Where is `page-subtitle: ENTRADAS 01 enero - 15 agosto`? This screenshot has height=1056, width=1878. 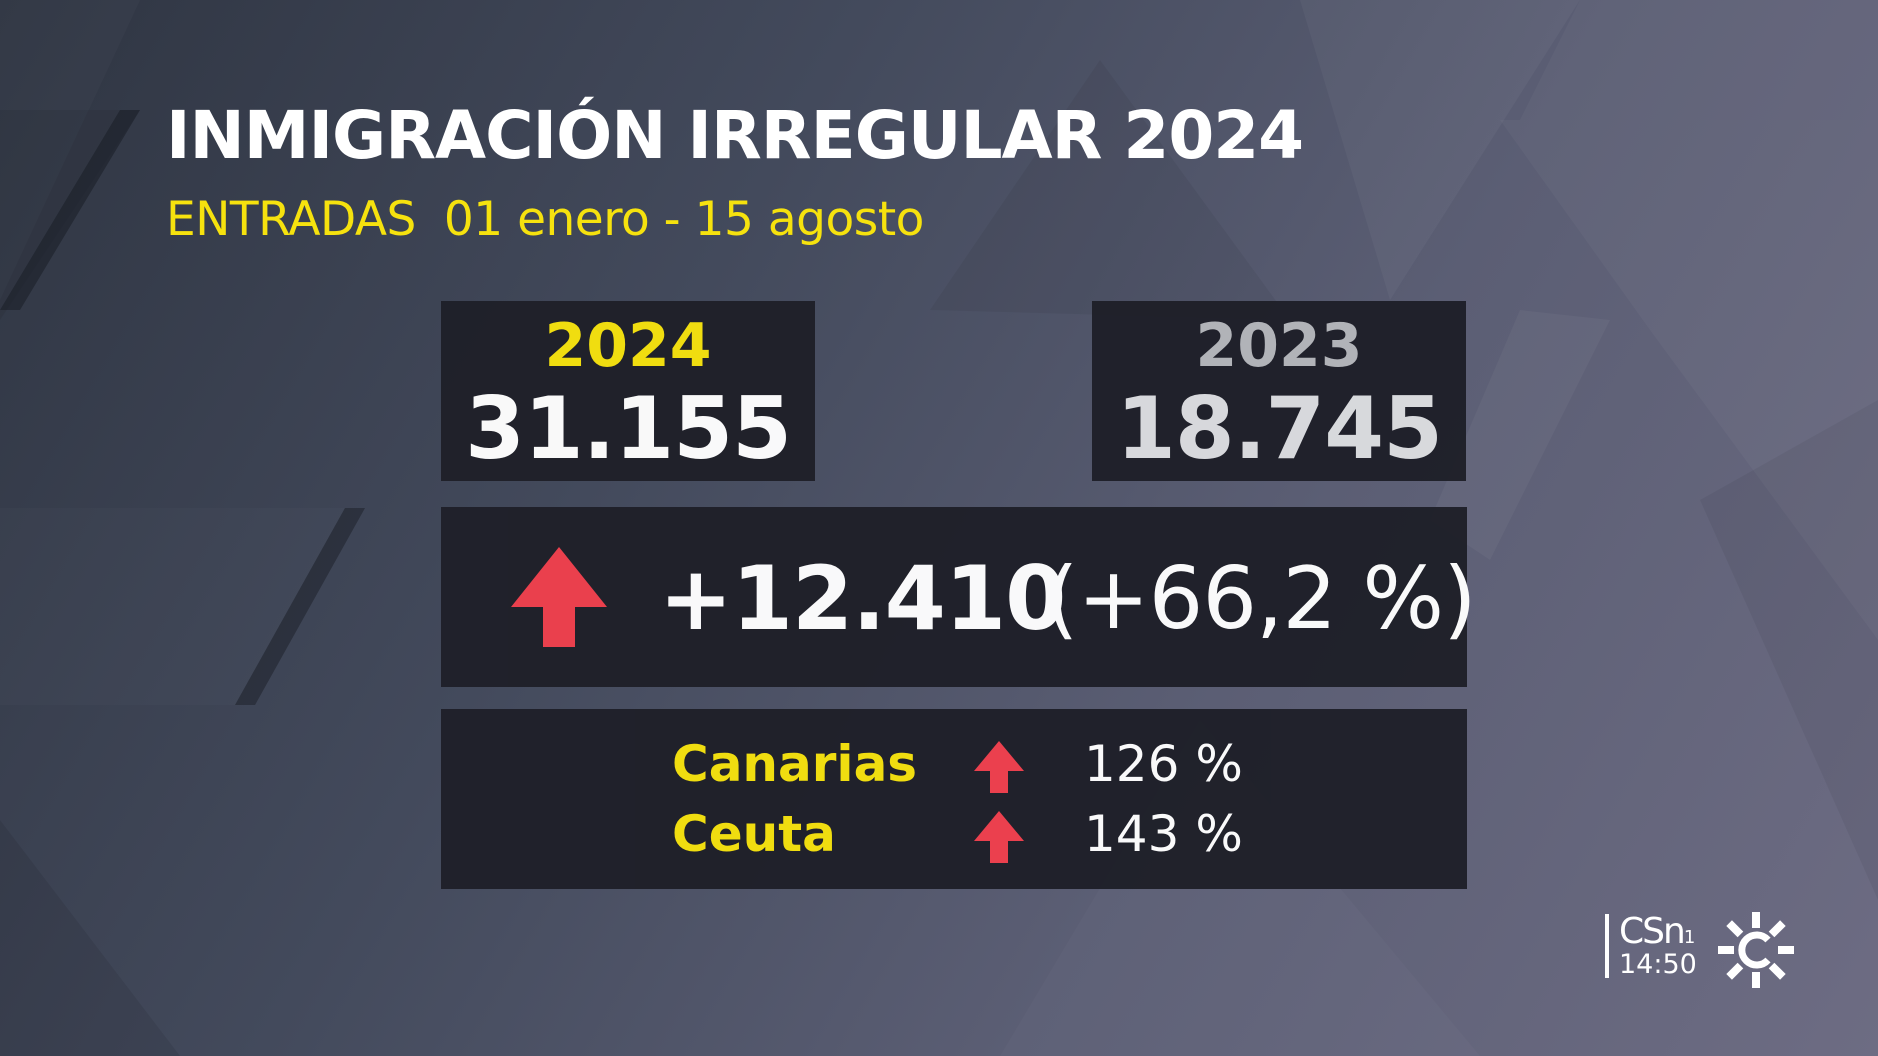 page-subtitle: ENTRADAS 01 enero - 15 agosto is located at coordinates (545, 220).